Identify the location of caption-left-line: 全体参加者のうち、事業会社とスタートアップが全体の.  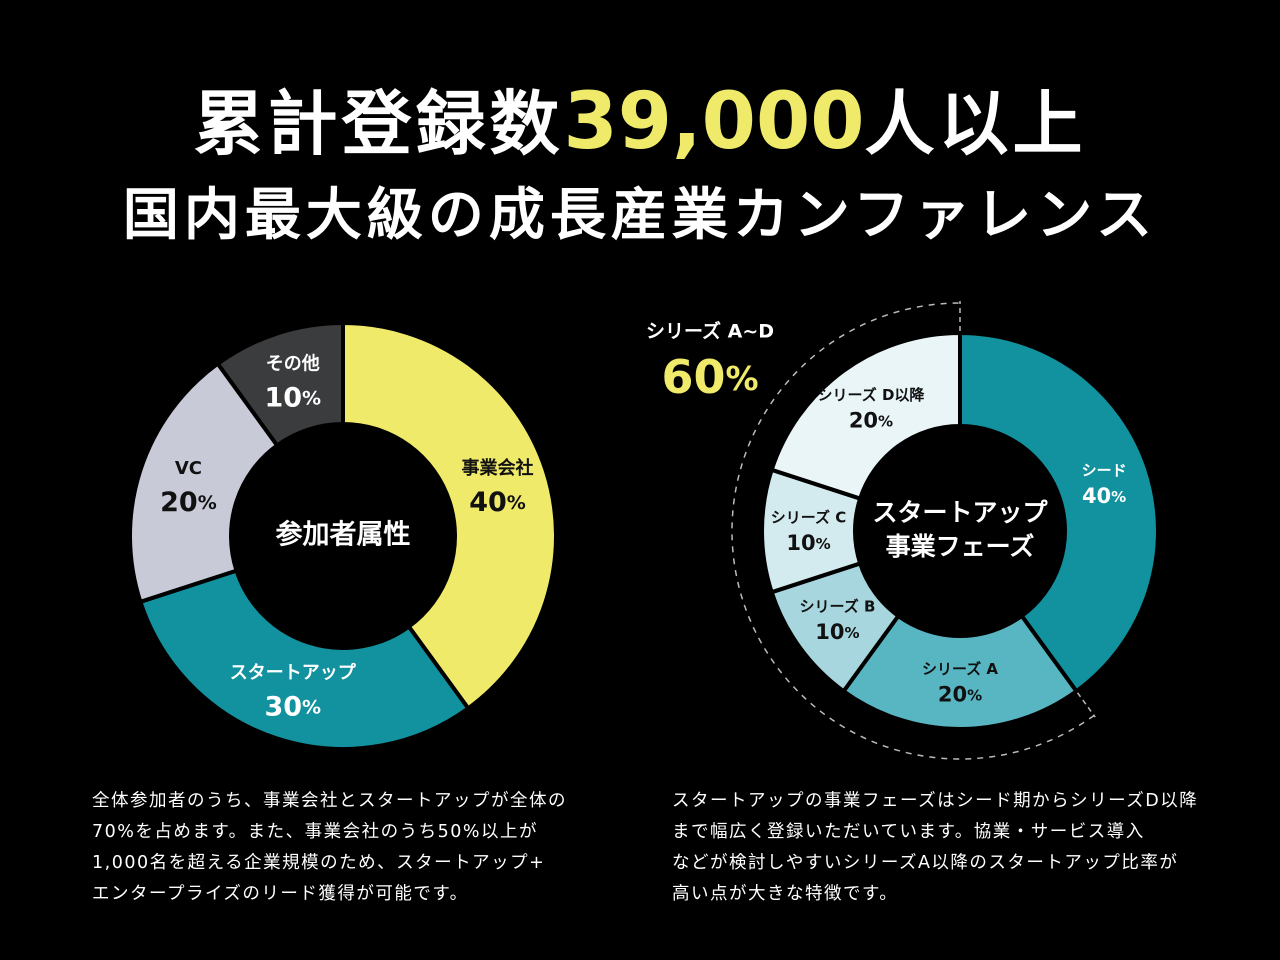
(329, 801).